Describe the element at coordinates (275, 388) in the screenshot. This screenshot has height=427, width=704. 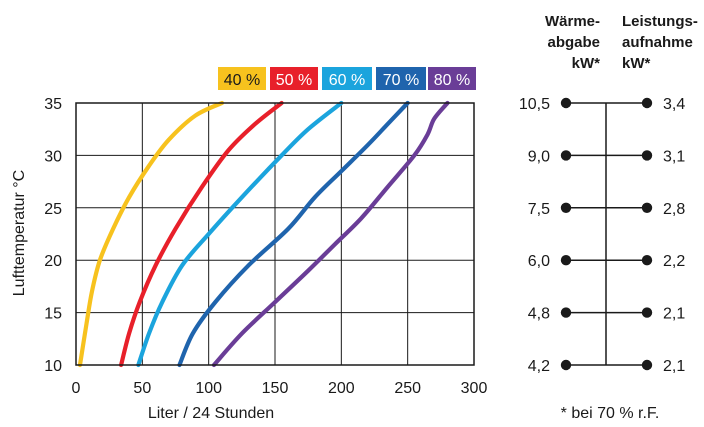
I see `x-tick-label: 150` at that location.